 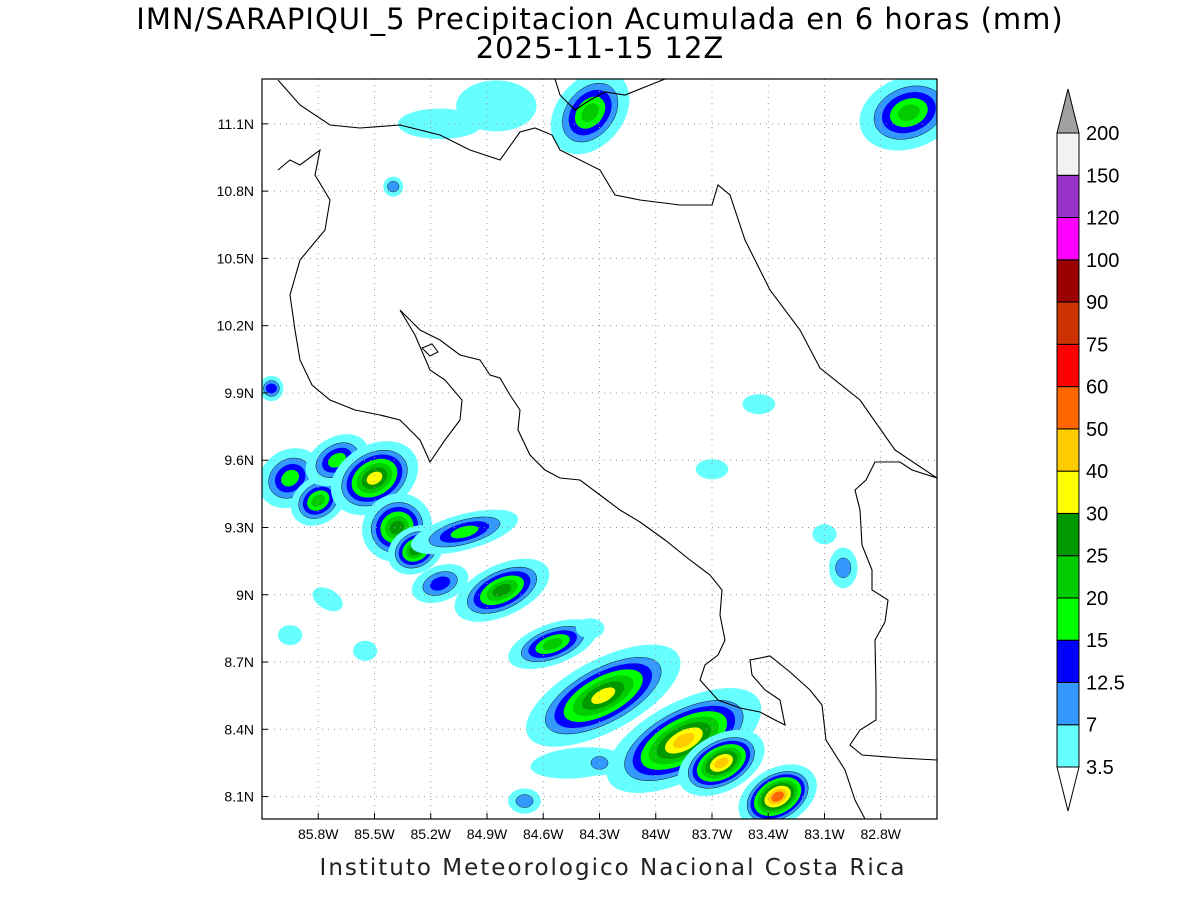 I want to click on colorbar-label: 150, so click(x=1102, y=176).